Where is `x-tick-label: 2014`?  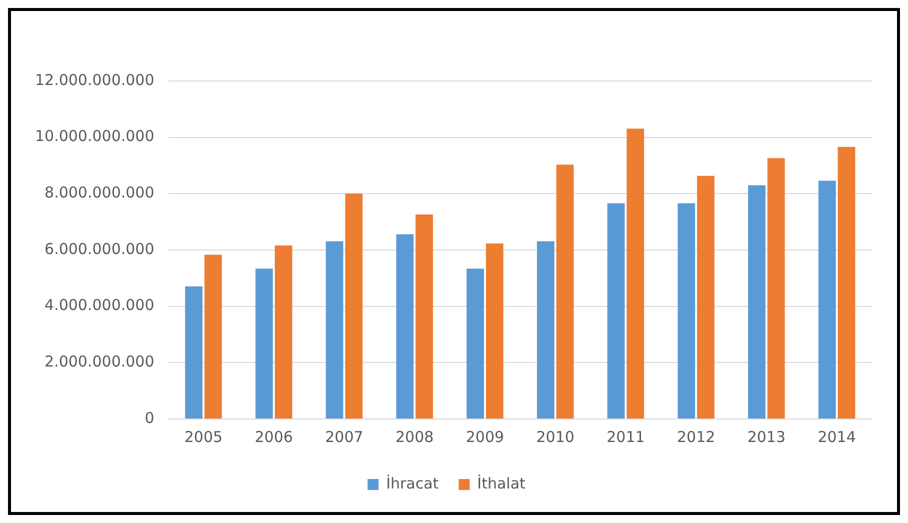
x-tick-label: 2014 is located at coordinates (837, 437).